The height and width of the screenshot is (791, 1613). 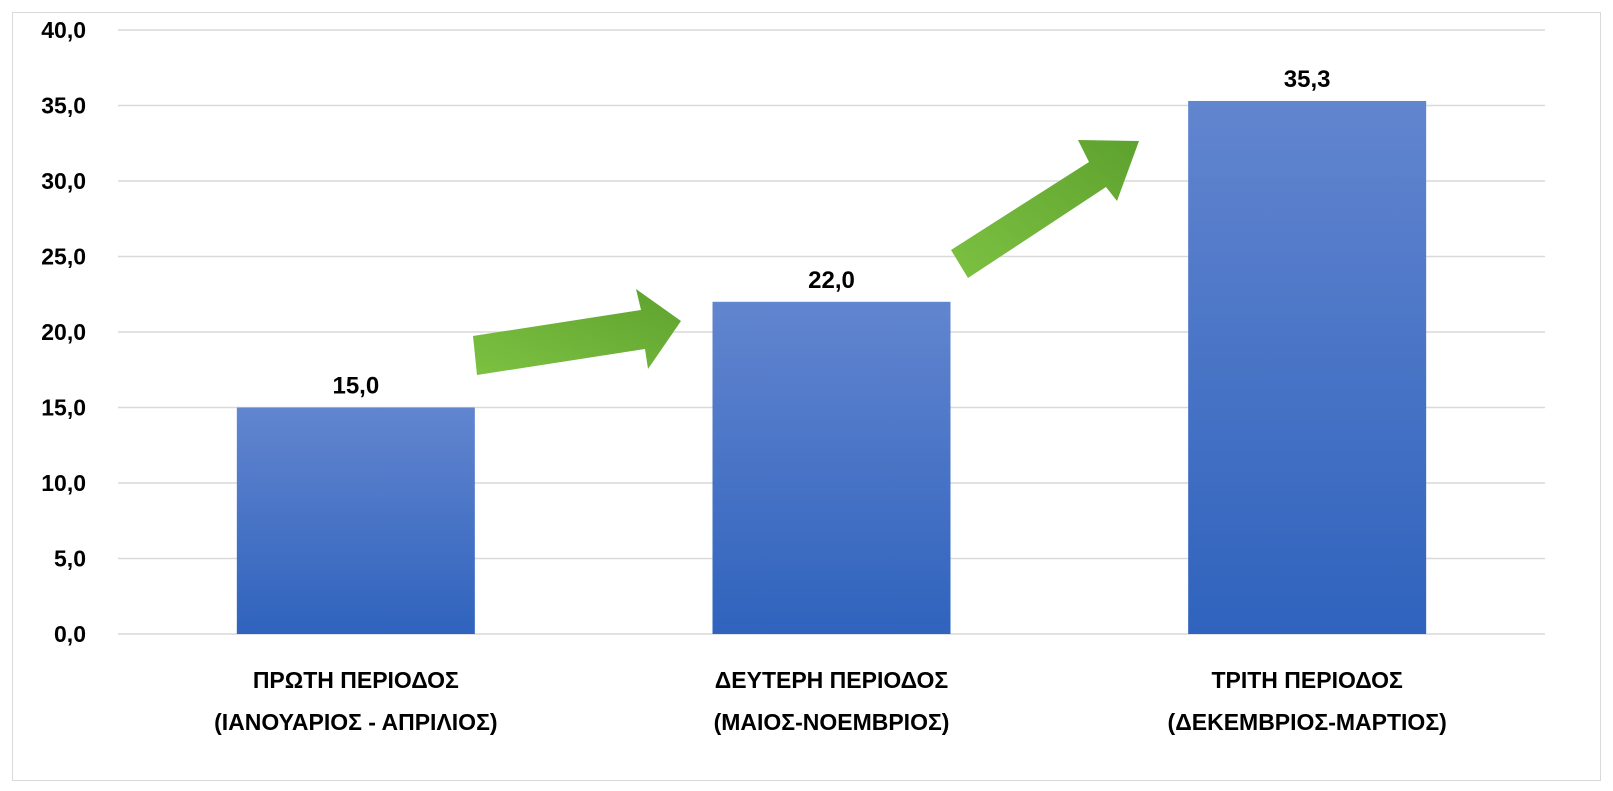 I want to click on data-label: 35,3, so click(x=1307, y=79).